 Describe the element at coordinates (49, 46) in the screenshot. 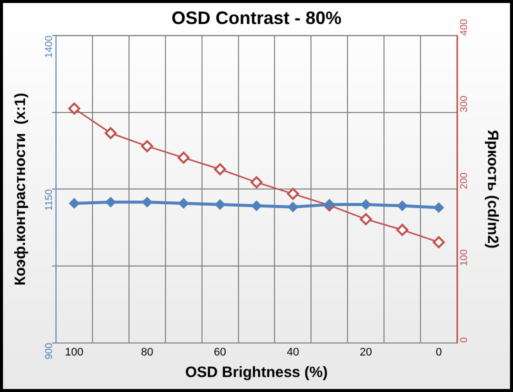

I see `y-tick-label: 1400` at that location.